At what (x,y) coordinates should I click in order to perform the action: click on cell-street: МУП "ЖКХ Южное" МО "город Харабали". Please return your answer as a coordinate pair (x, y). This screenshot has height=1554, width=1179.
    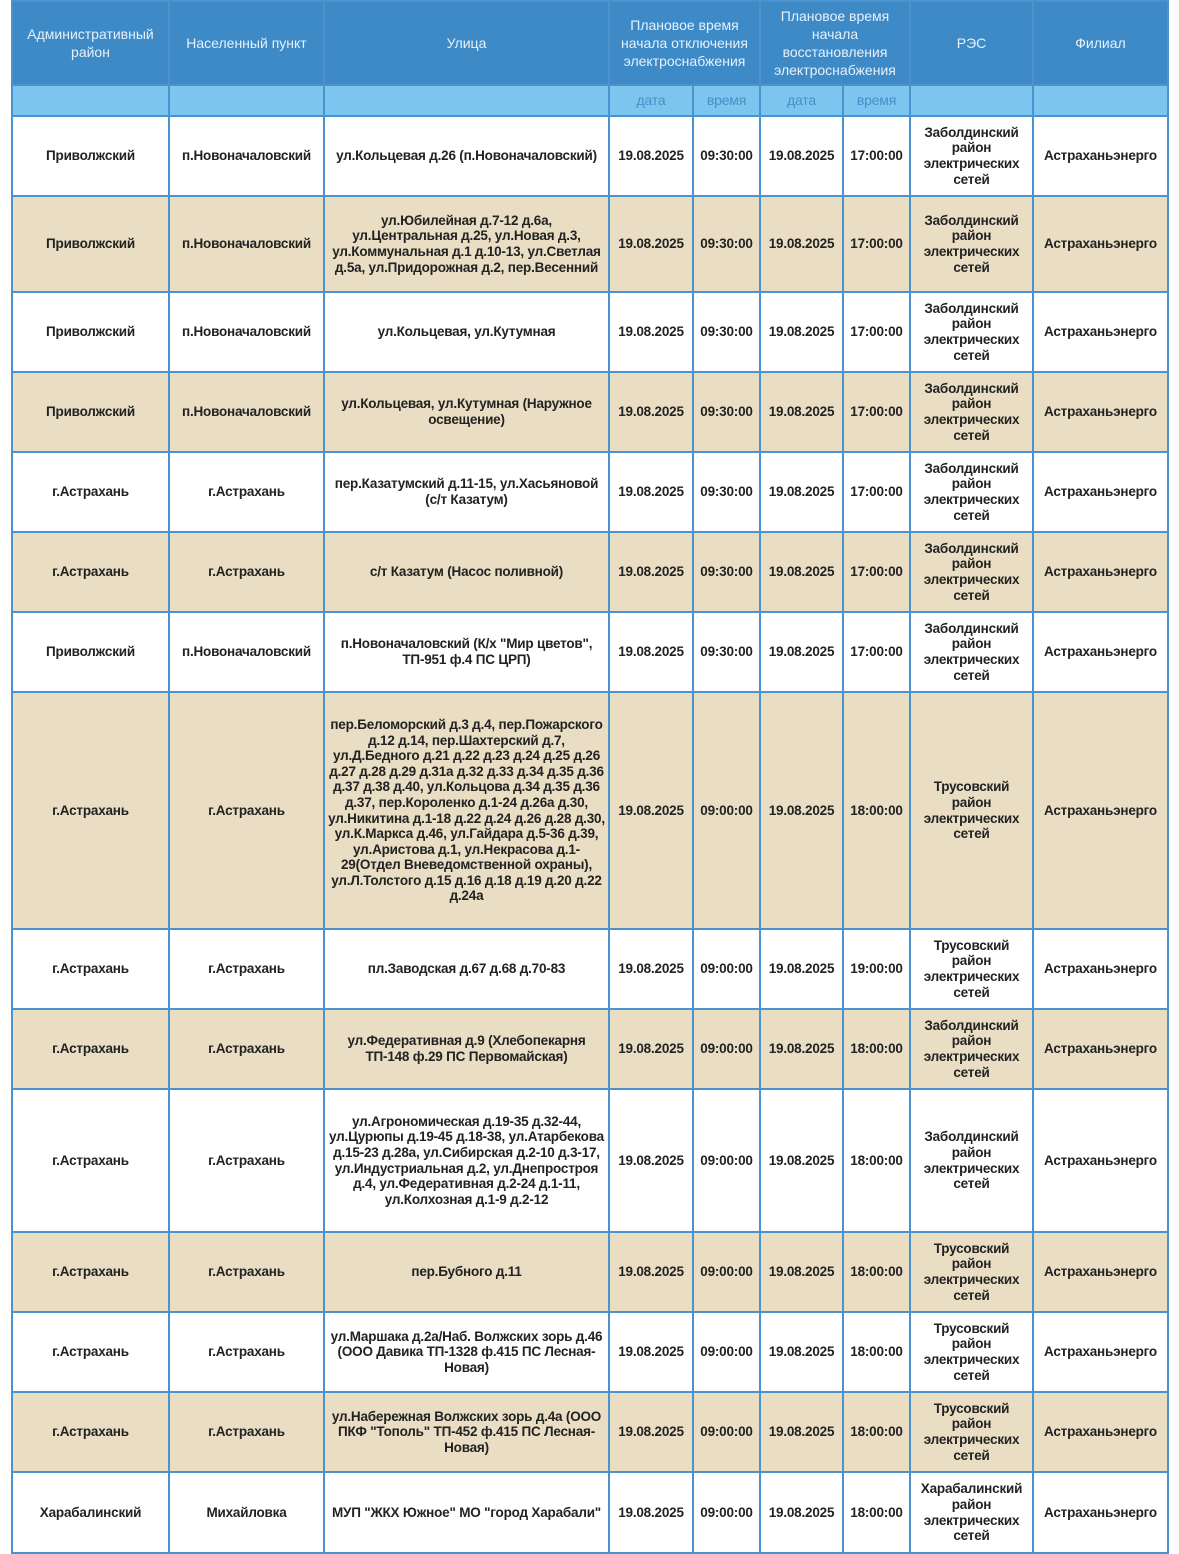
    Looking at the image, I should click on (466, 1512).